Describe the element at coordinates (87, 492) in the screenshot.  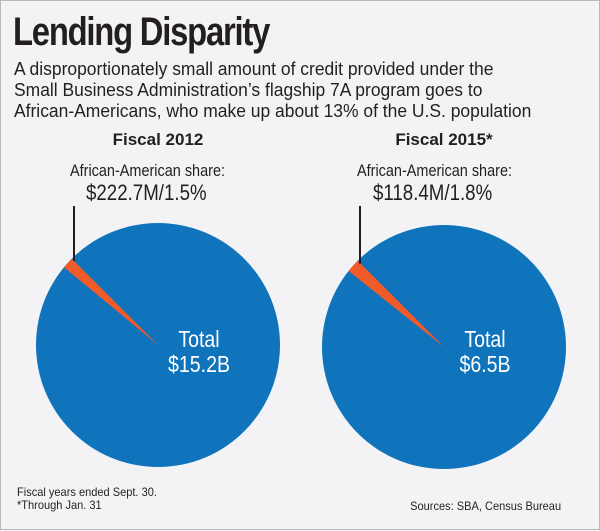
I see `footnote-line: Fiscal years ended Sept. 30.` at that location.